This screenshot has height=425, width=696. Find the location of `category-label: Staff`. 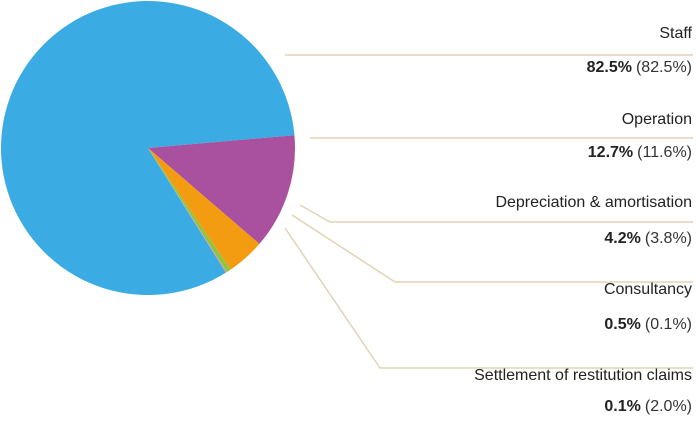

category-label: Staff is located at coordinates (675, 33).